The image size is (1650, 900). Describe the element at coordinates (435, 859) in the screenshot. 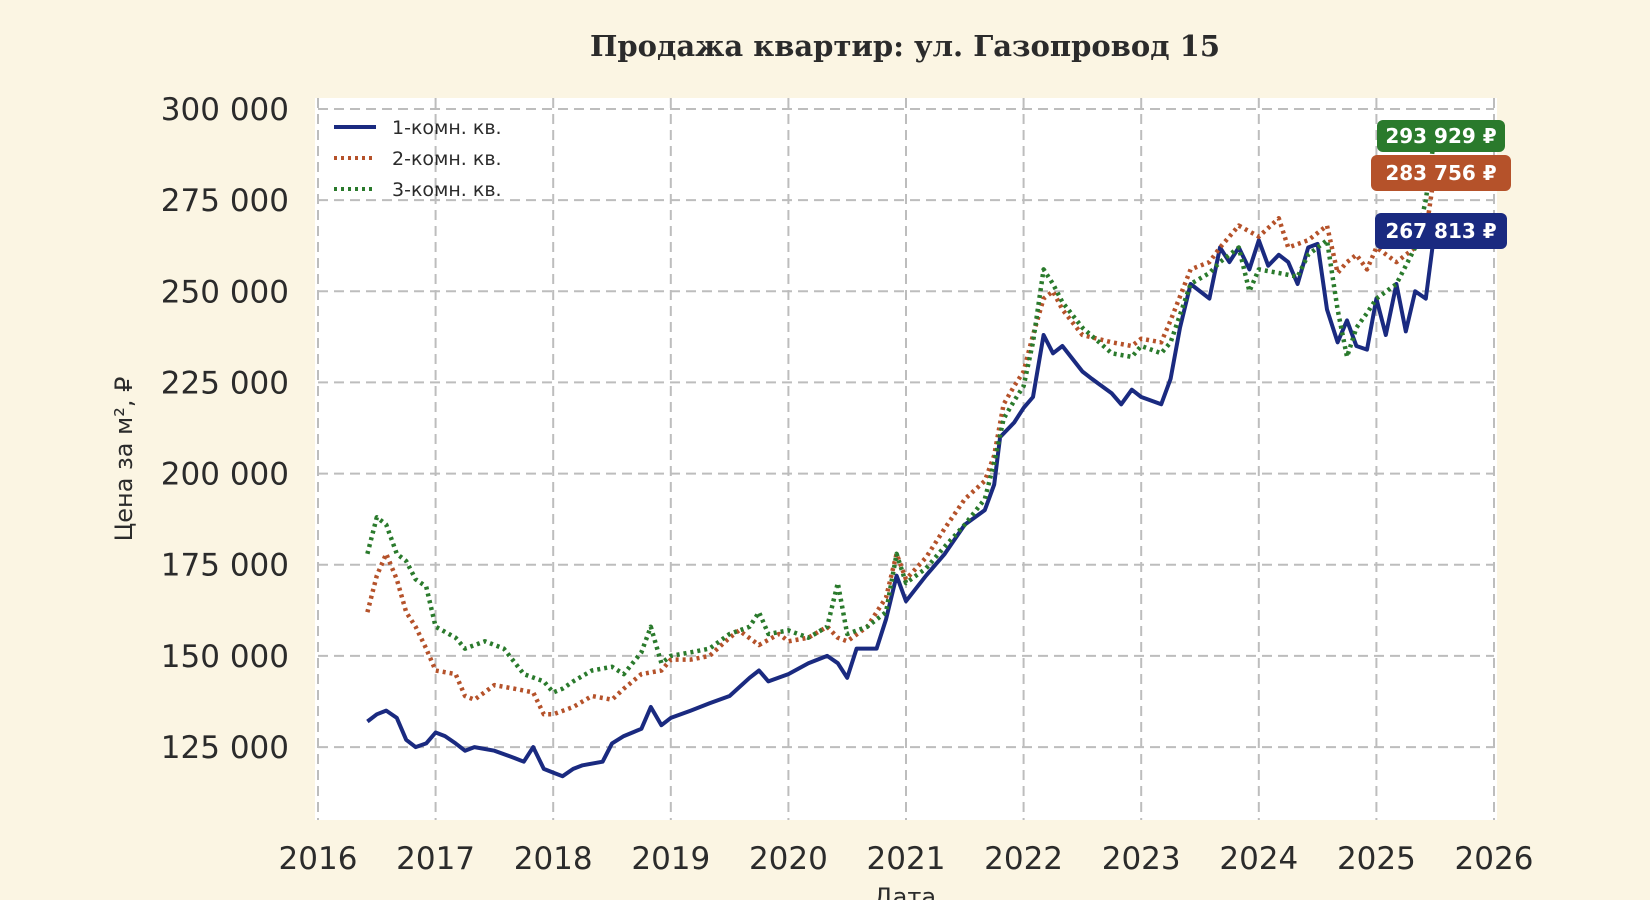

I see `x-tick-label: 2017` at that location.